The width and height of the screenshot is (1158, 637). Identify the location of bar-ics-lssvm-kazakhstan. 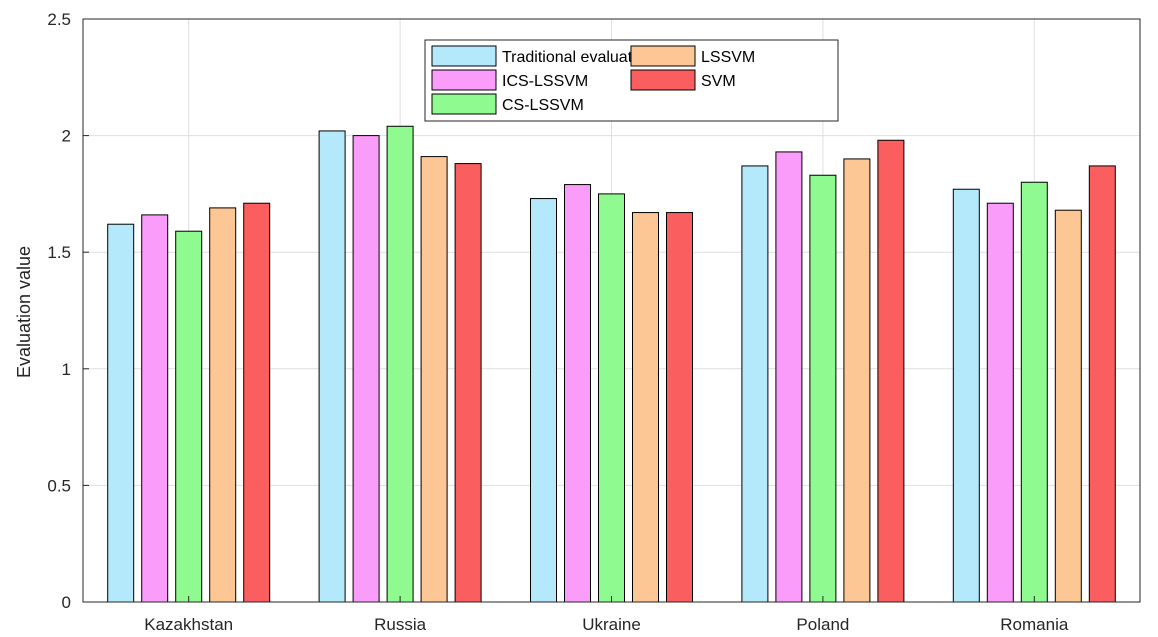
(155, 408).